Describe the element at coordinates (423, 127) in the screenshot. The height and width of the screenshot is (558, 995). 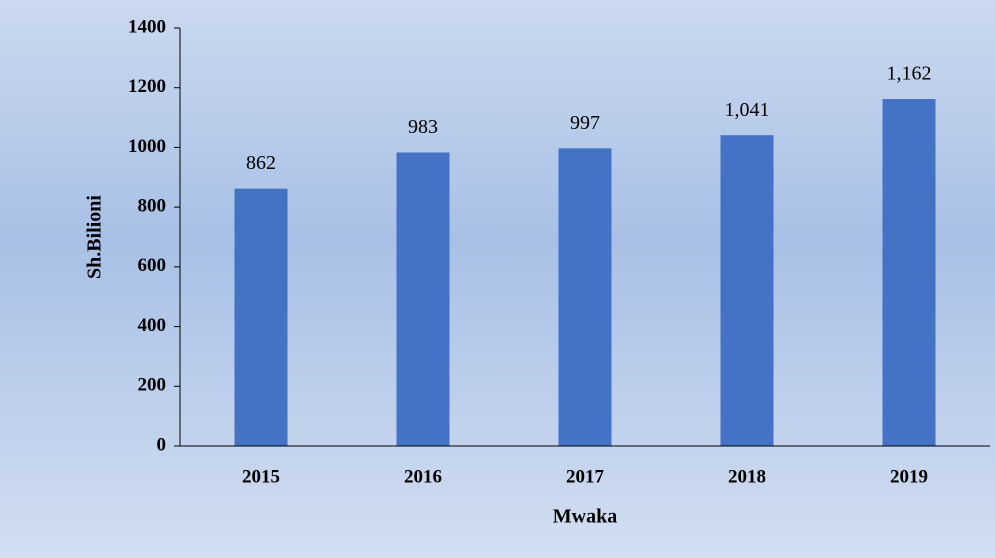
I see `value-label: 983` at that location.